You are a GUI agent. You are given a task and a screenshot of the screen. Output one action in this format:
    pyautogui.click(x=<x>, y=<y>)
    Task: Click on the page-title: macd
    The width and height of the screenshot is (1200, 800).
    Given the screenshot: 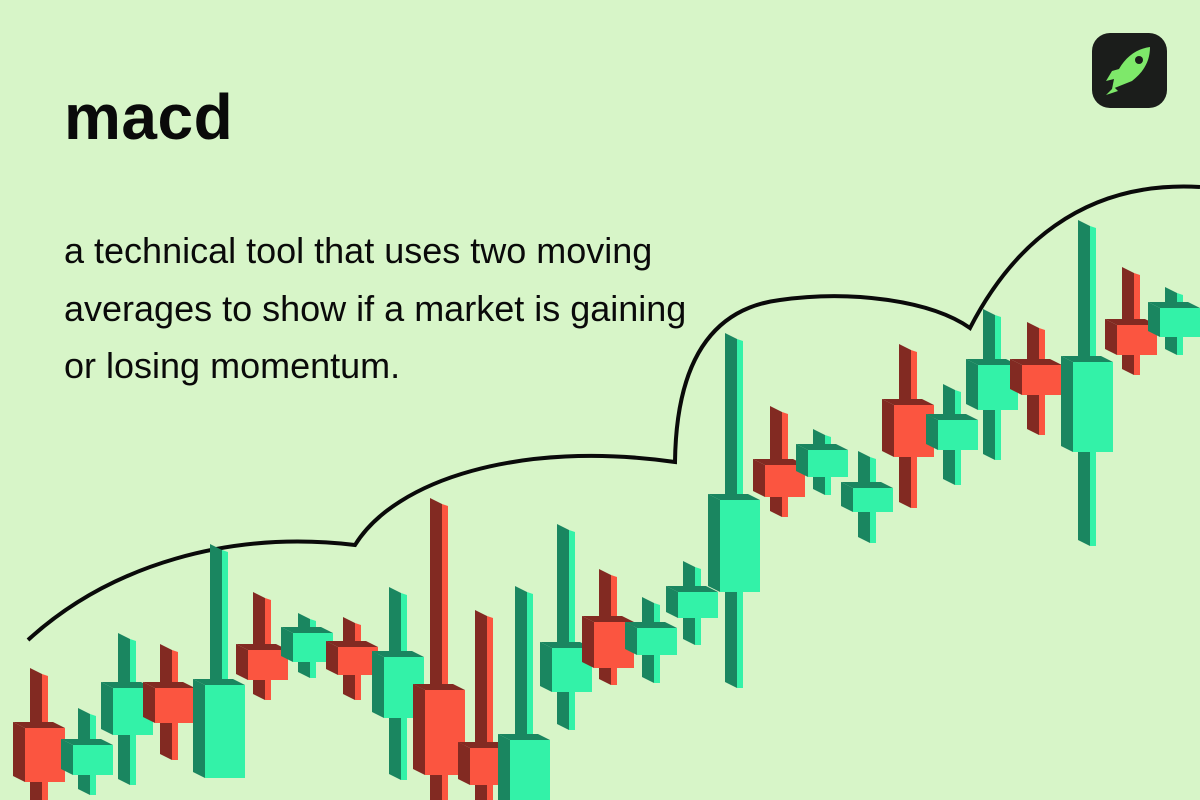 What is the action you would take?
    pyautogui.click(x=149, y=117)
    